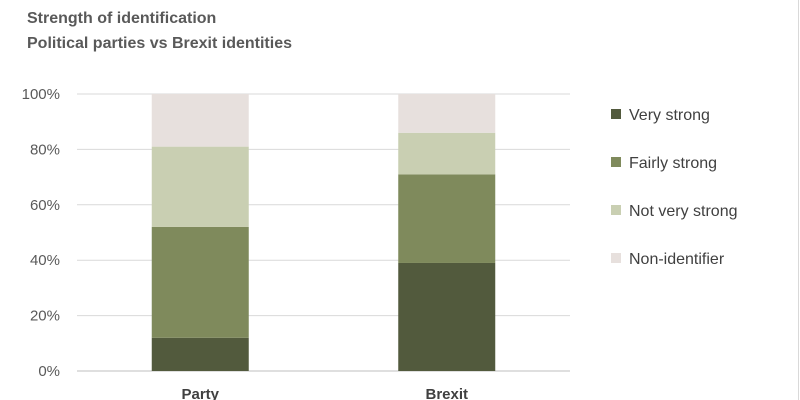  I want to click on y-tick-label: 60%, so click(45, 205).